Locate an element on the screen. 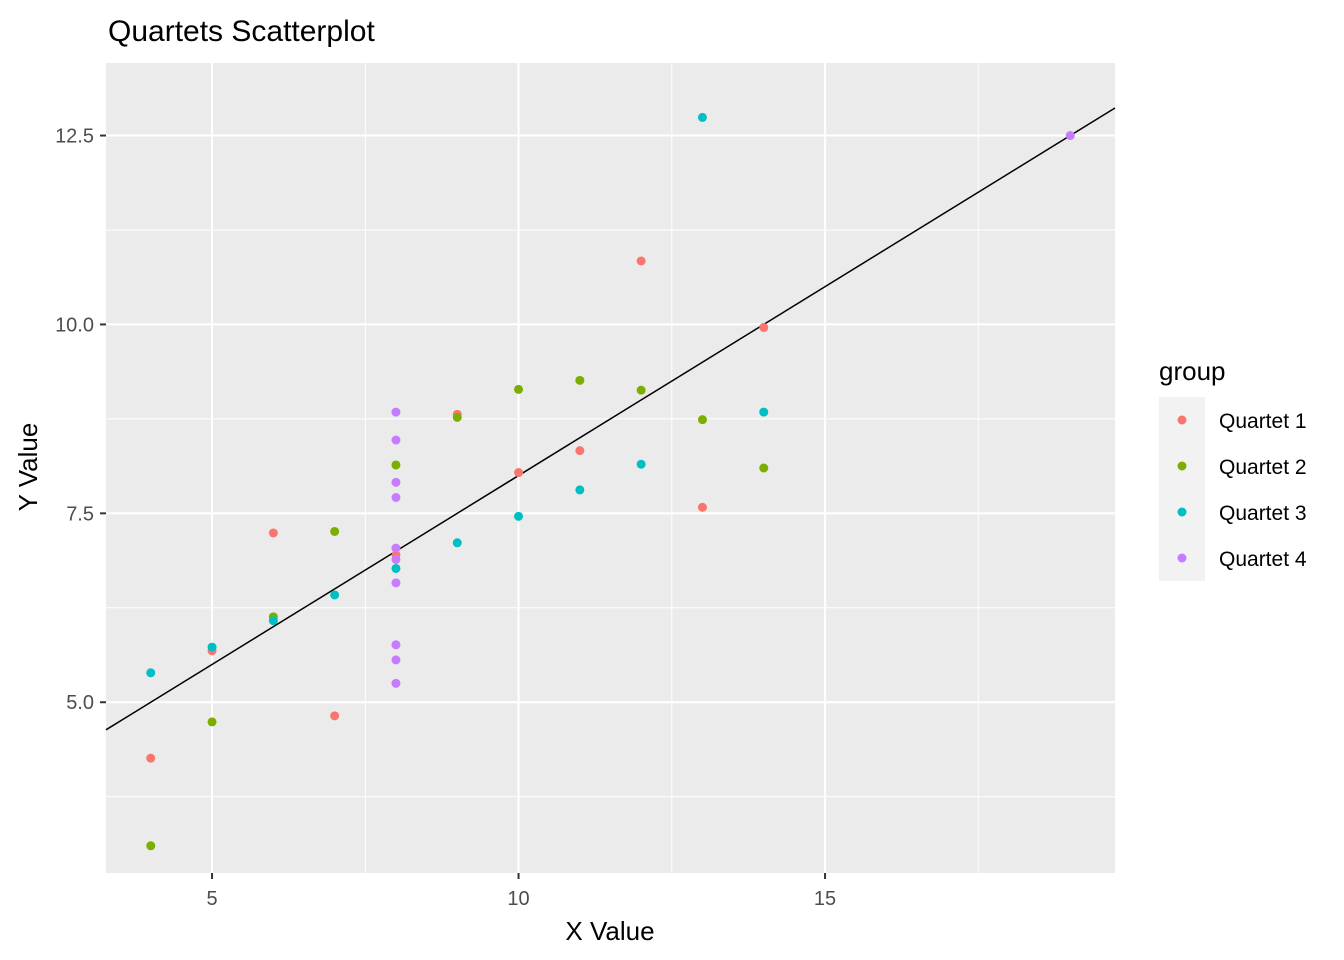 This screenshot has width=1344, height=960. chart-title: Quartets Scatterplot is located at coordinates (241, 31).